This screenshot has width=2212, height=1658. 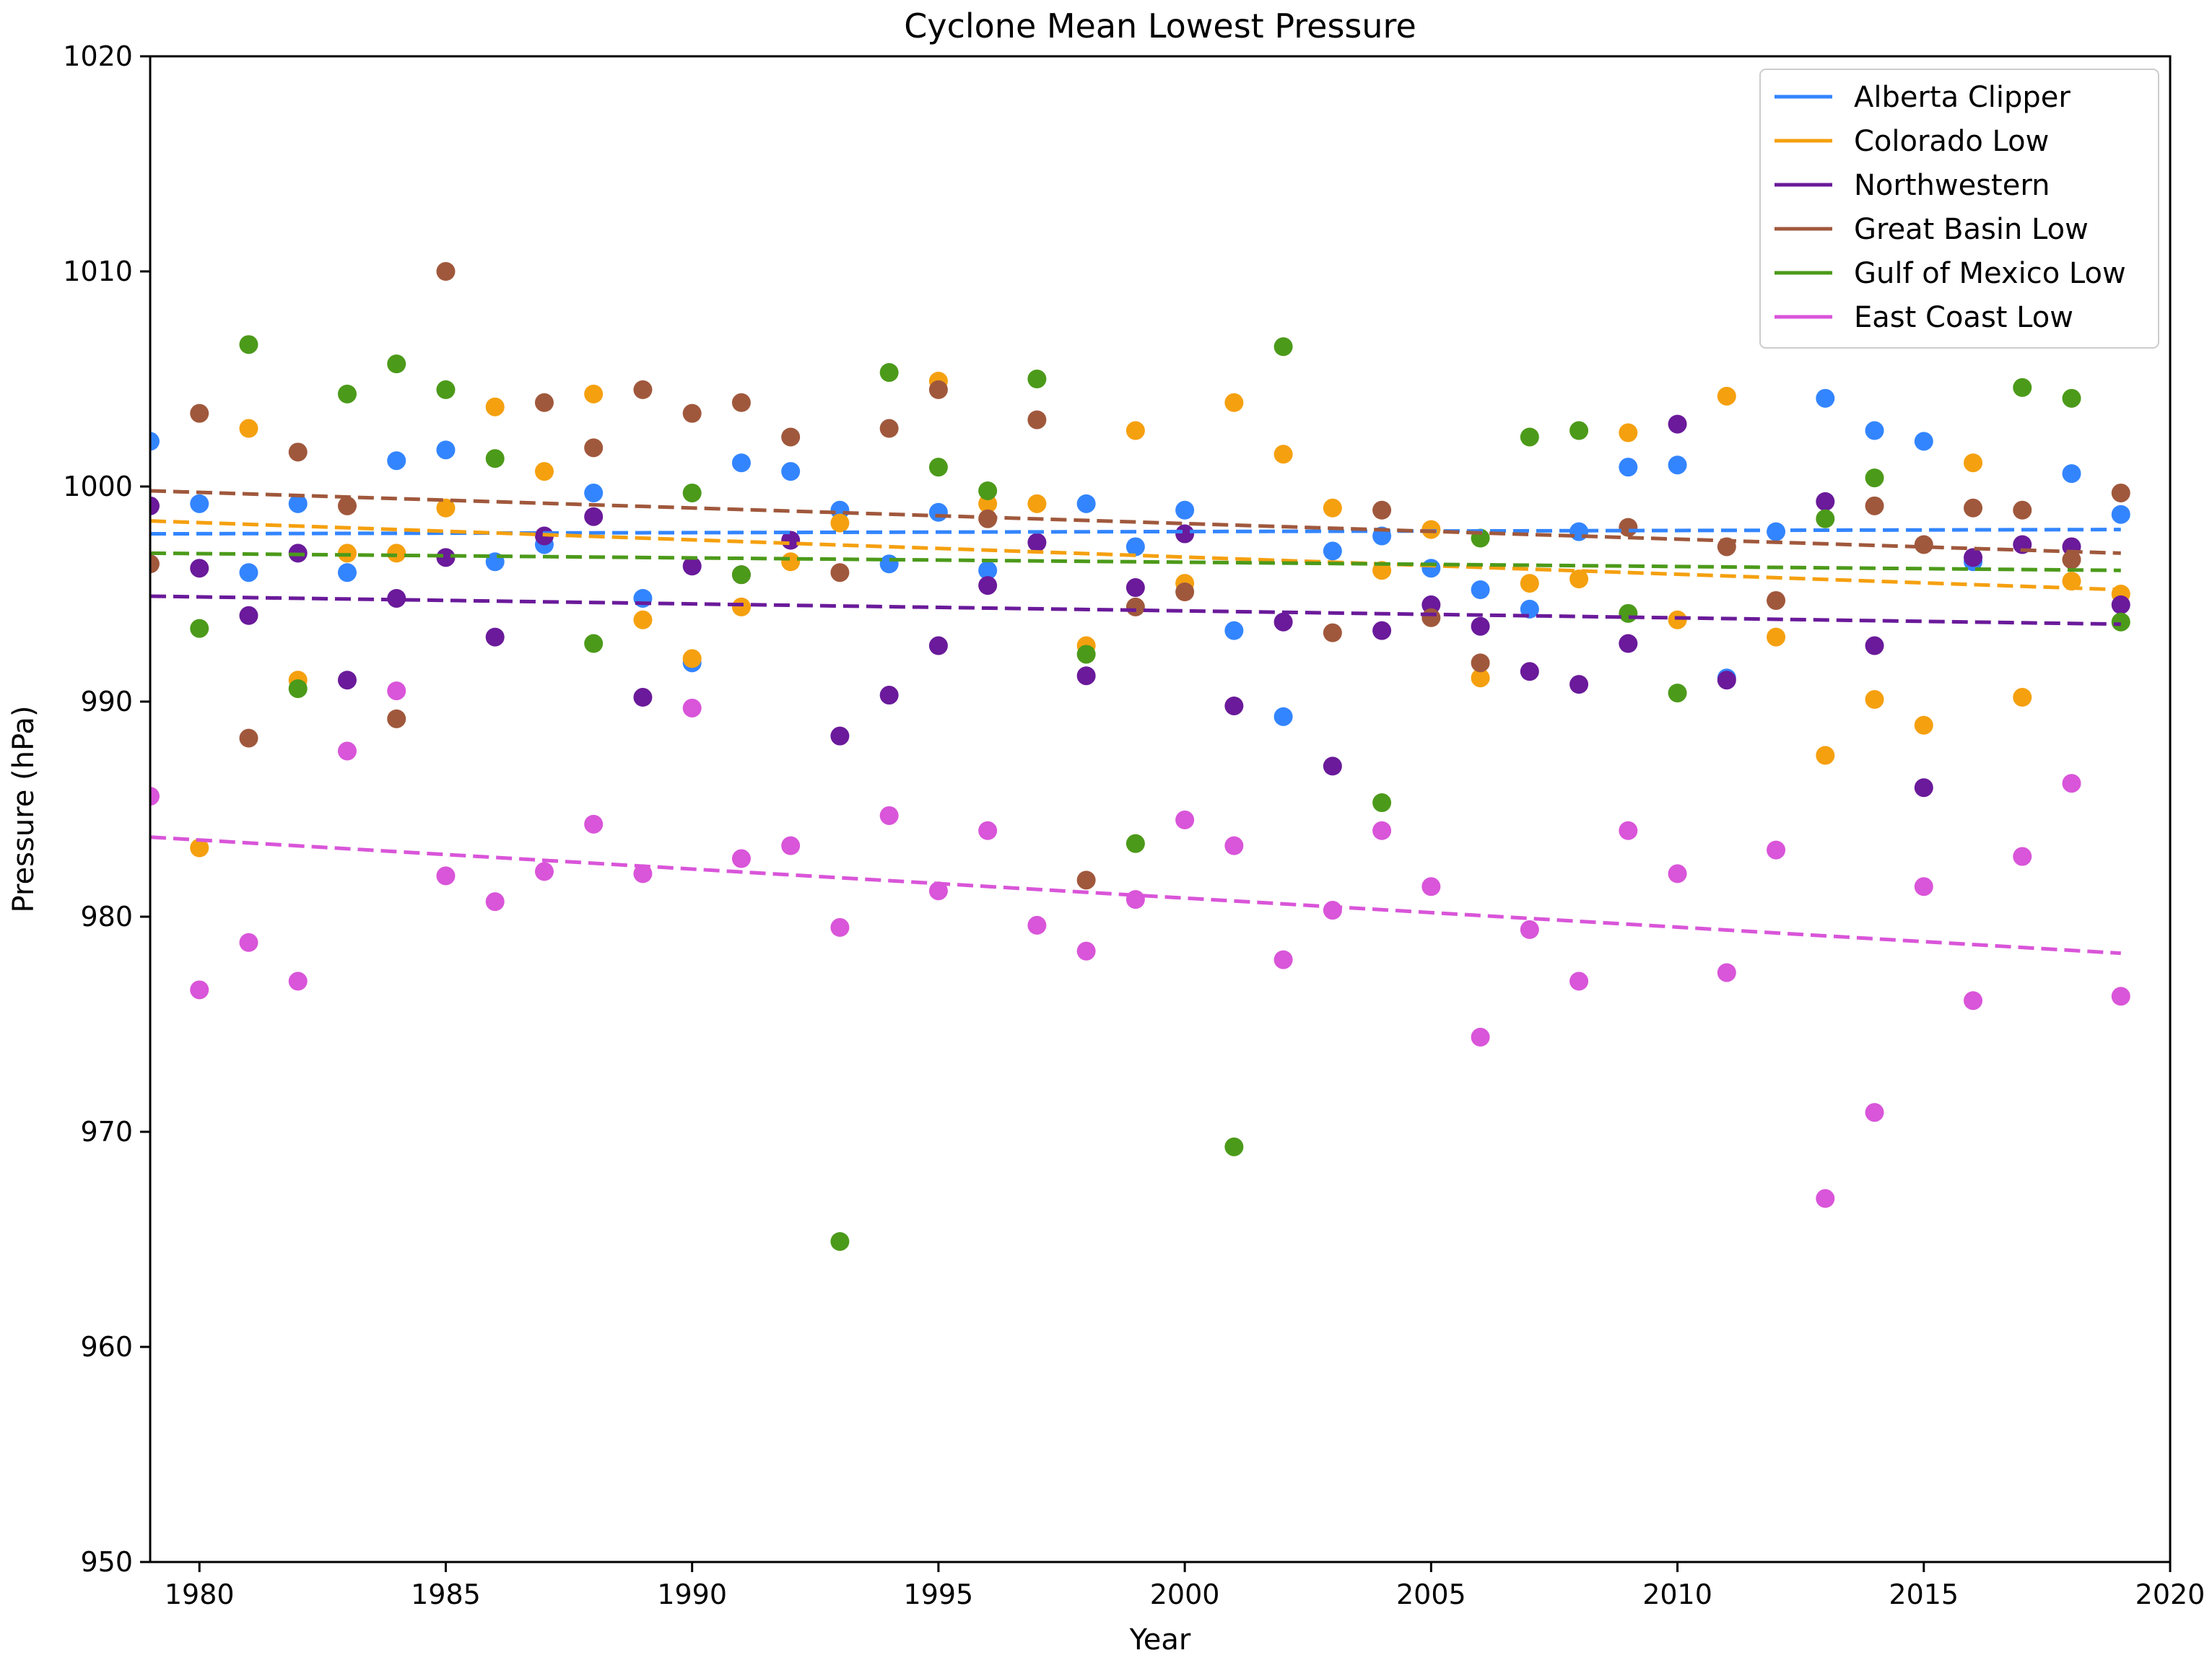 I want to click on legend-label: Great Basin Low, so click(x=1971, y=229).